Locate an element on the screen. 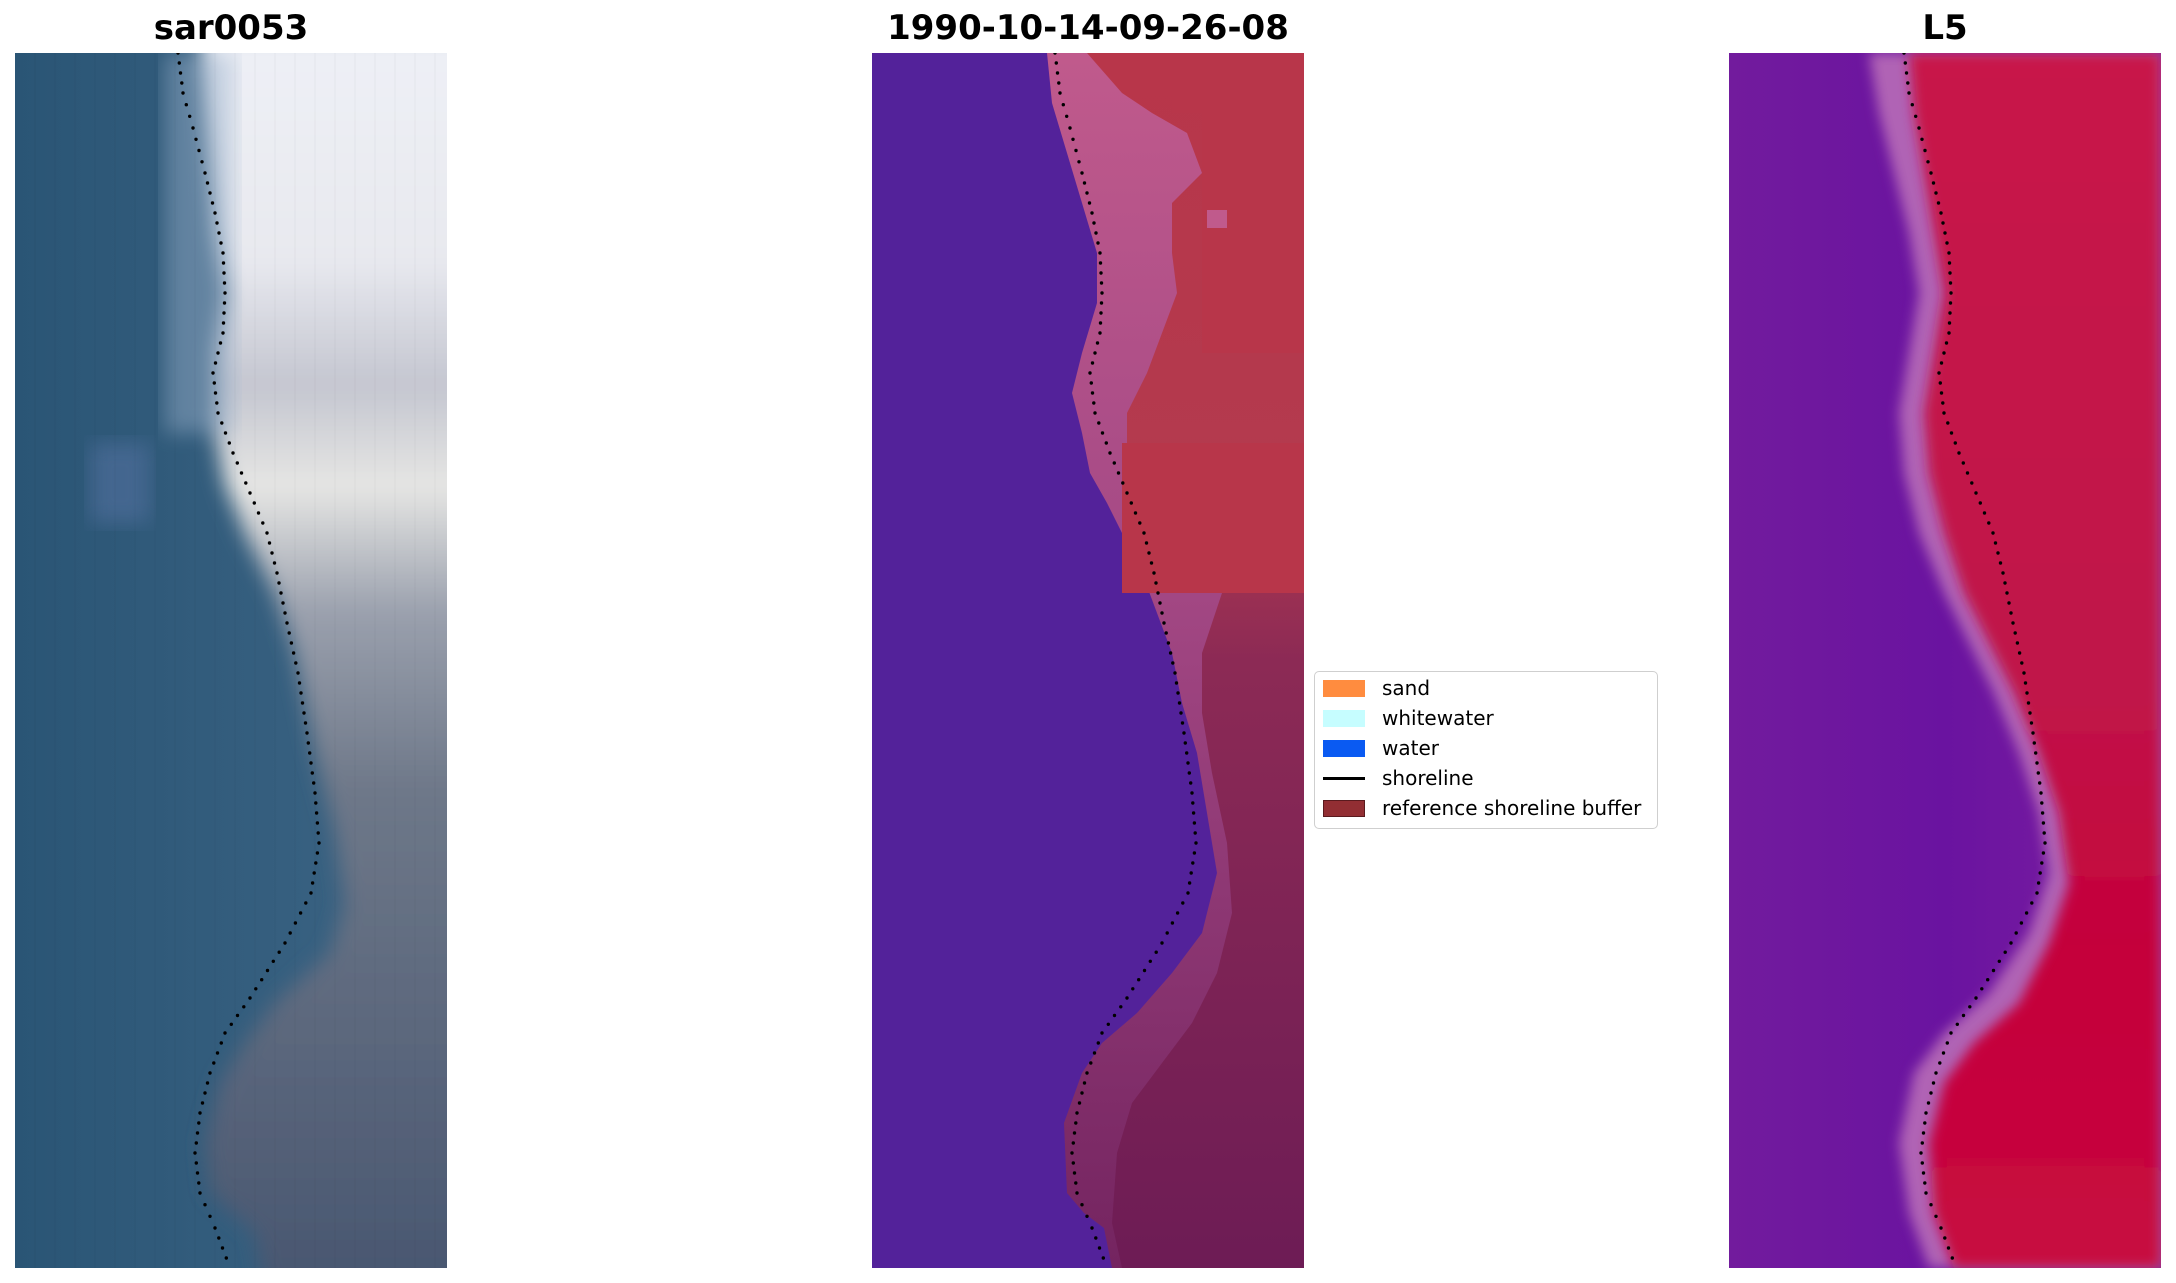  legend-item-shoreline: shoreline is located at coordinates (1398, 778).